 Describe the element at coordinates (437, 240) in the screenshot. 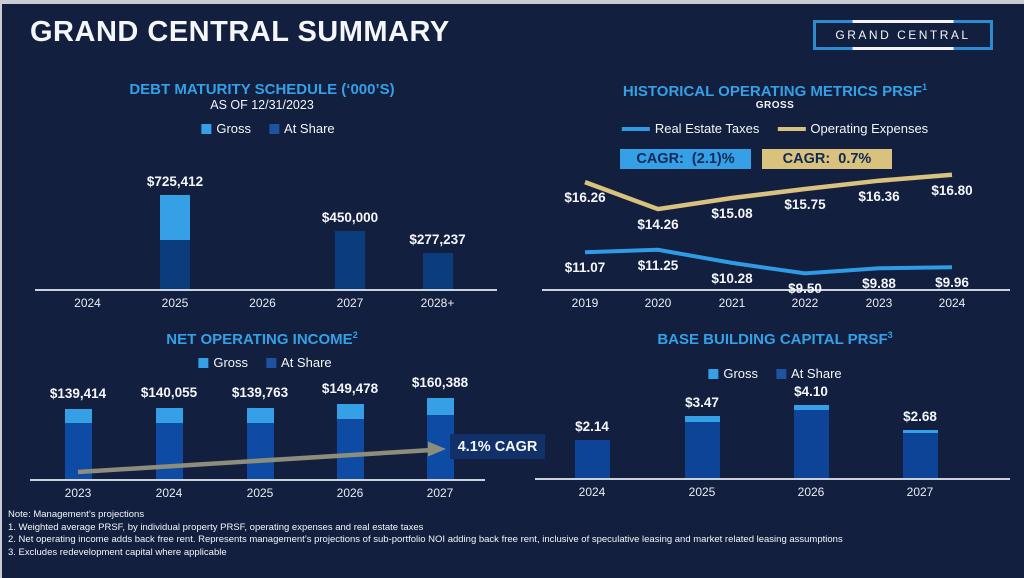

I see `bar-value-label-2028+: $277,237` at that location.